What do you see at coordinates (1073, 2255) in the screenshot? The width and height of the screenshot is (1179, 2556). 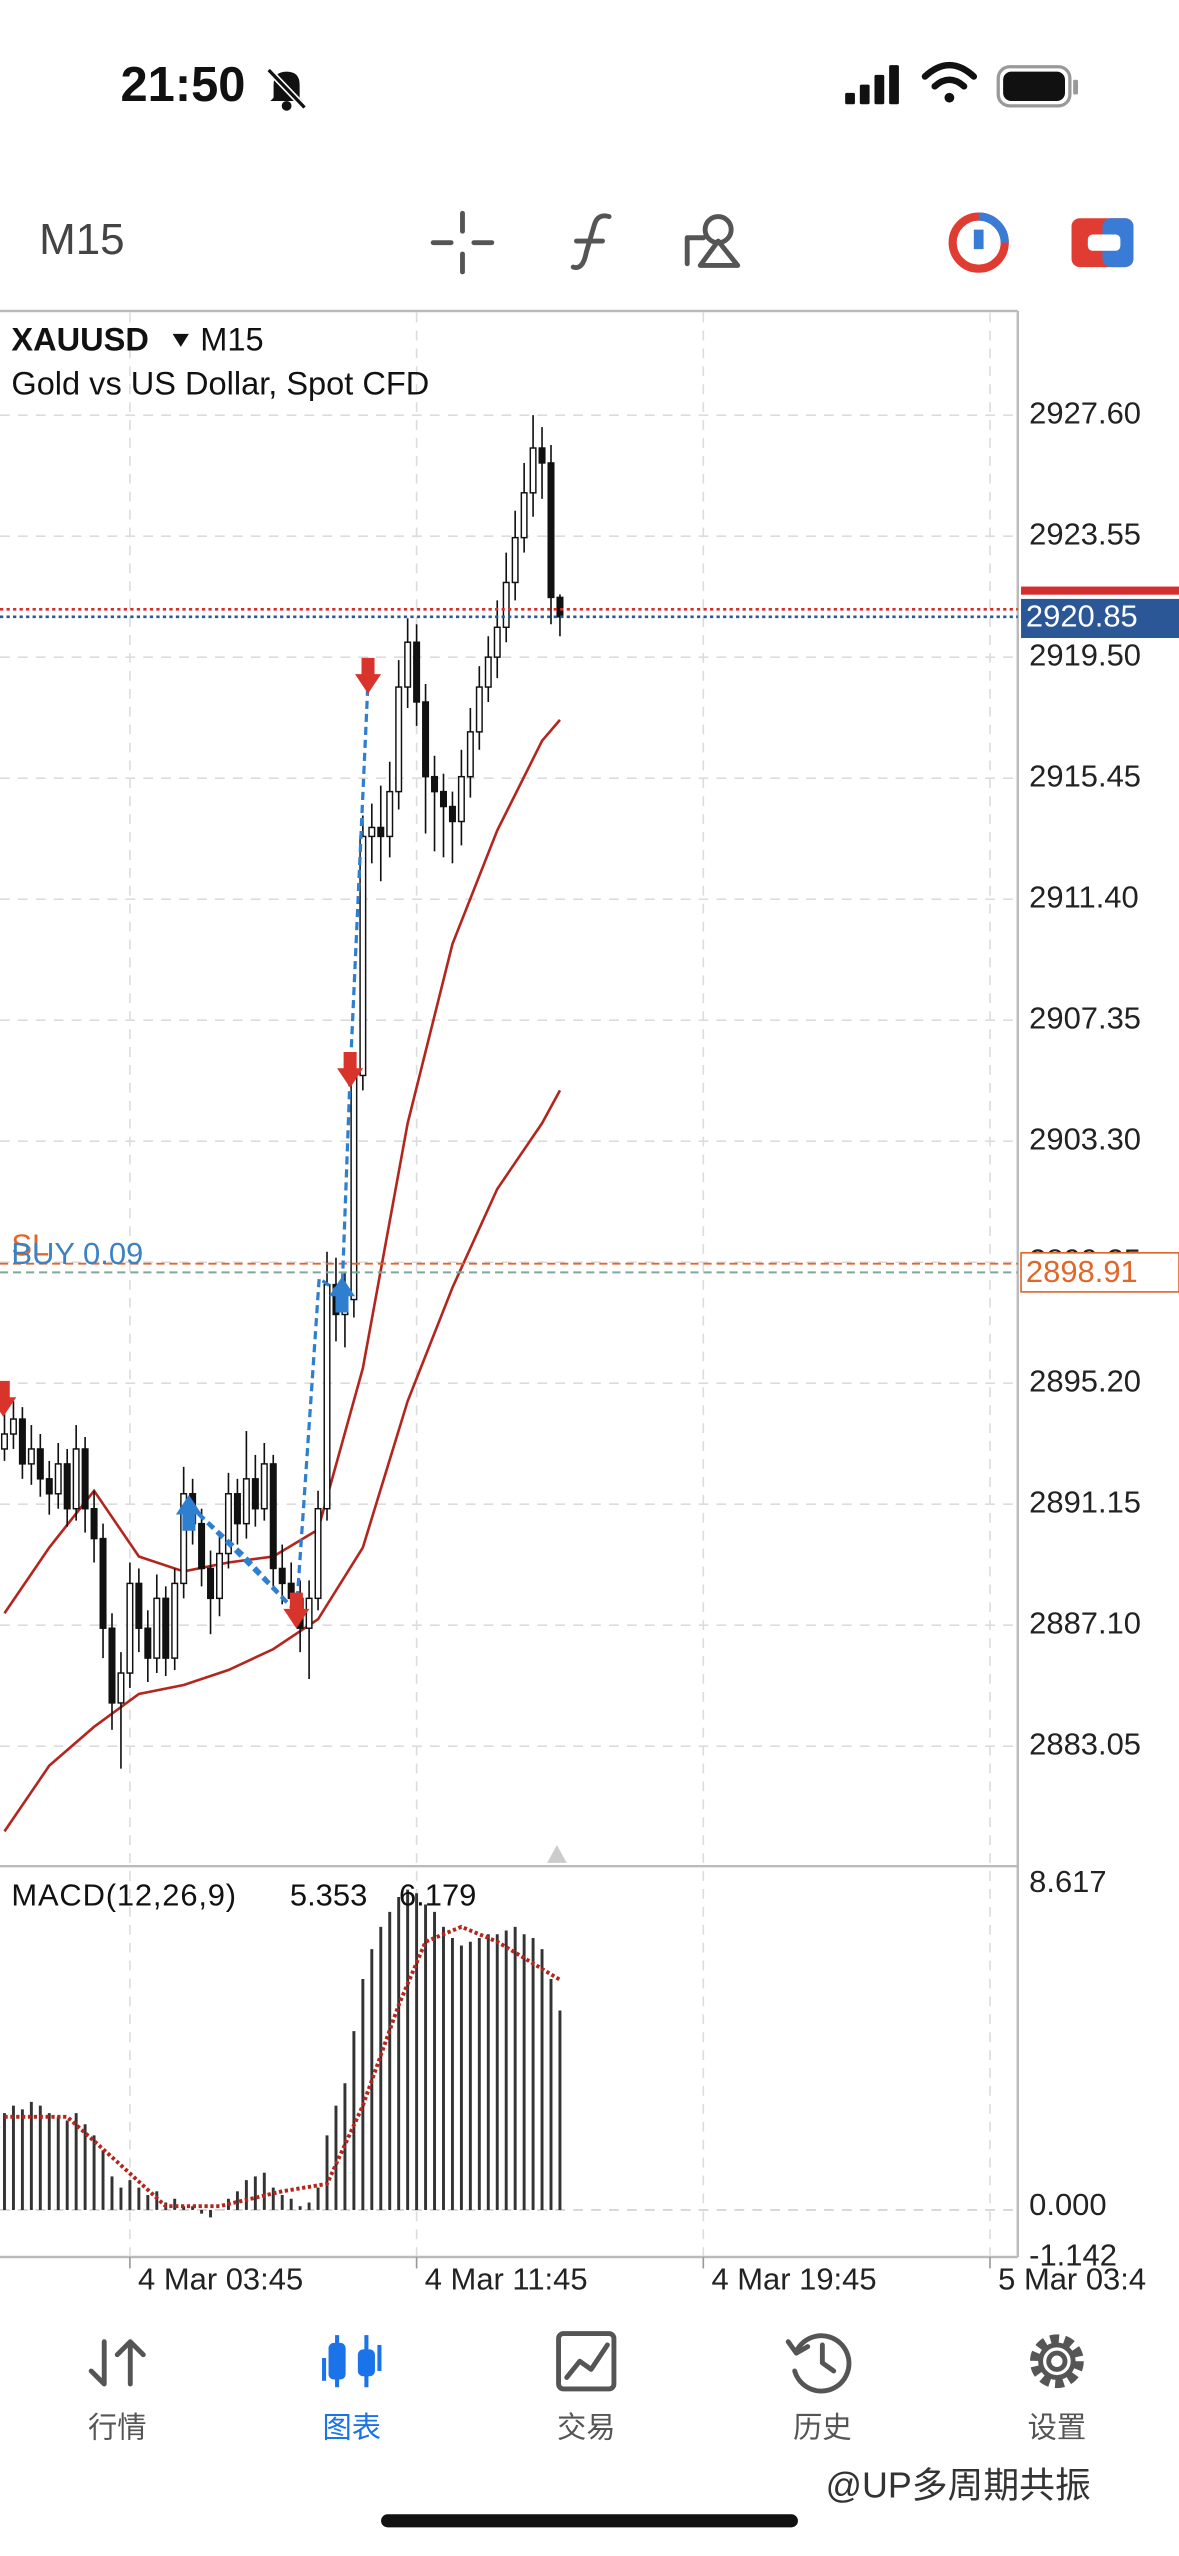 I see `y-tick-label: -1.142` at bounding box center [1073, 2255].